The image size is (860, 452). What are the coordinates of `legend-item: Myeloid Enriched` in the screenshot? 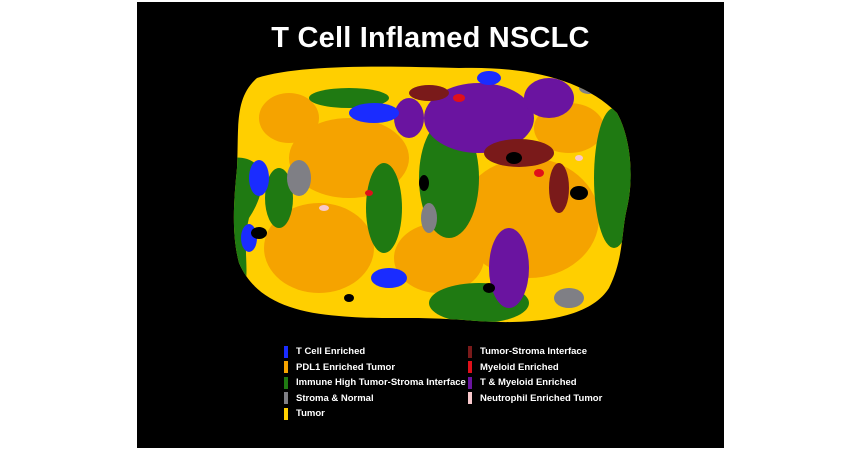 It's located at (535, 368).